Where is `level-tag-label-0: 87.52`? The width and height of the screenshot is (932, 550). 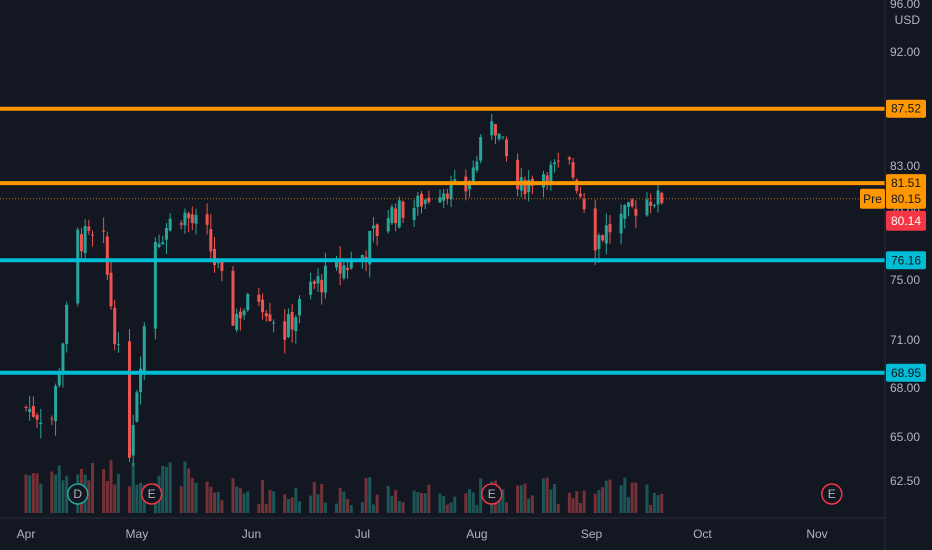 level-tag-label-0: 87.52 is located at coordinates (906, 109).